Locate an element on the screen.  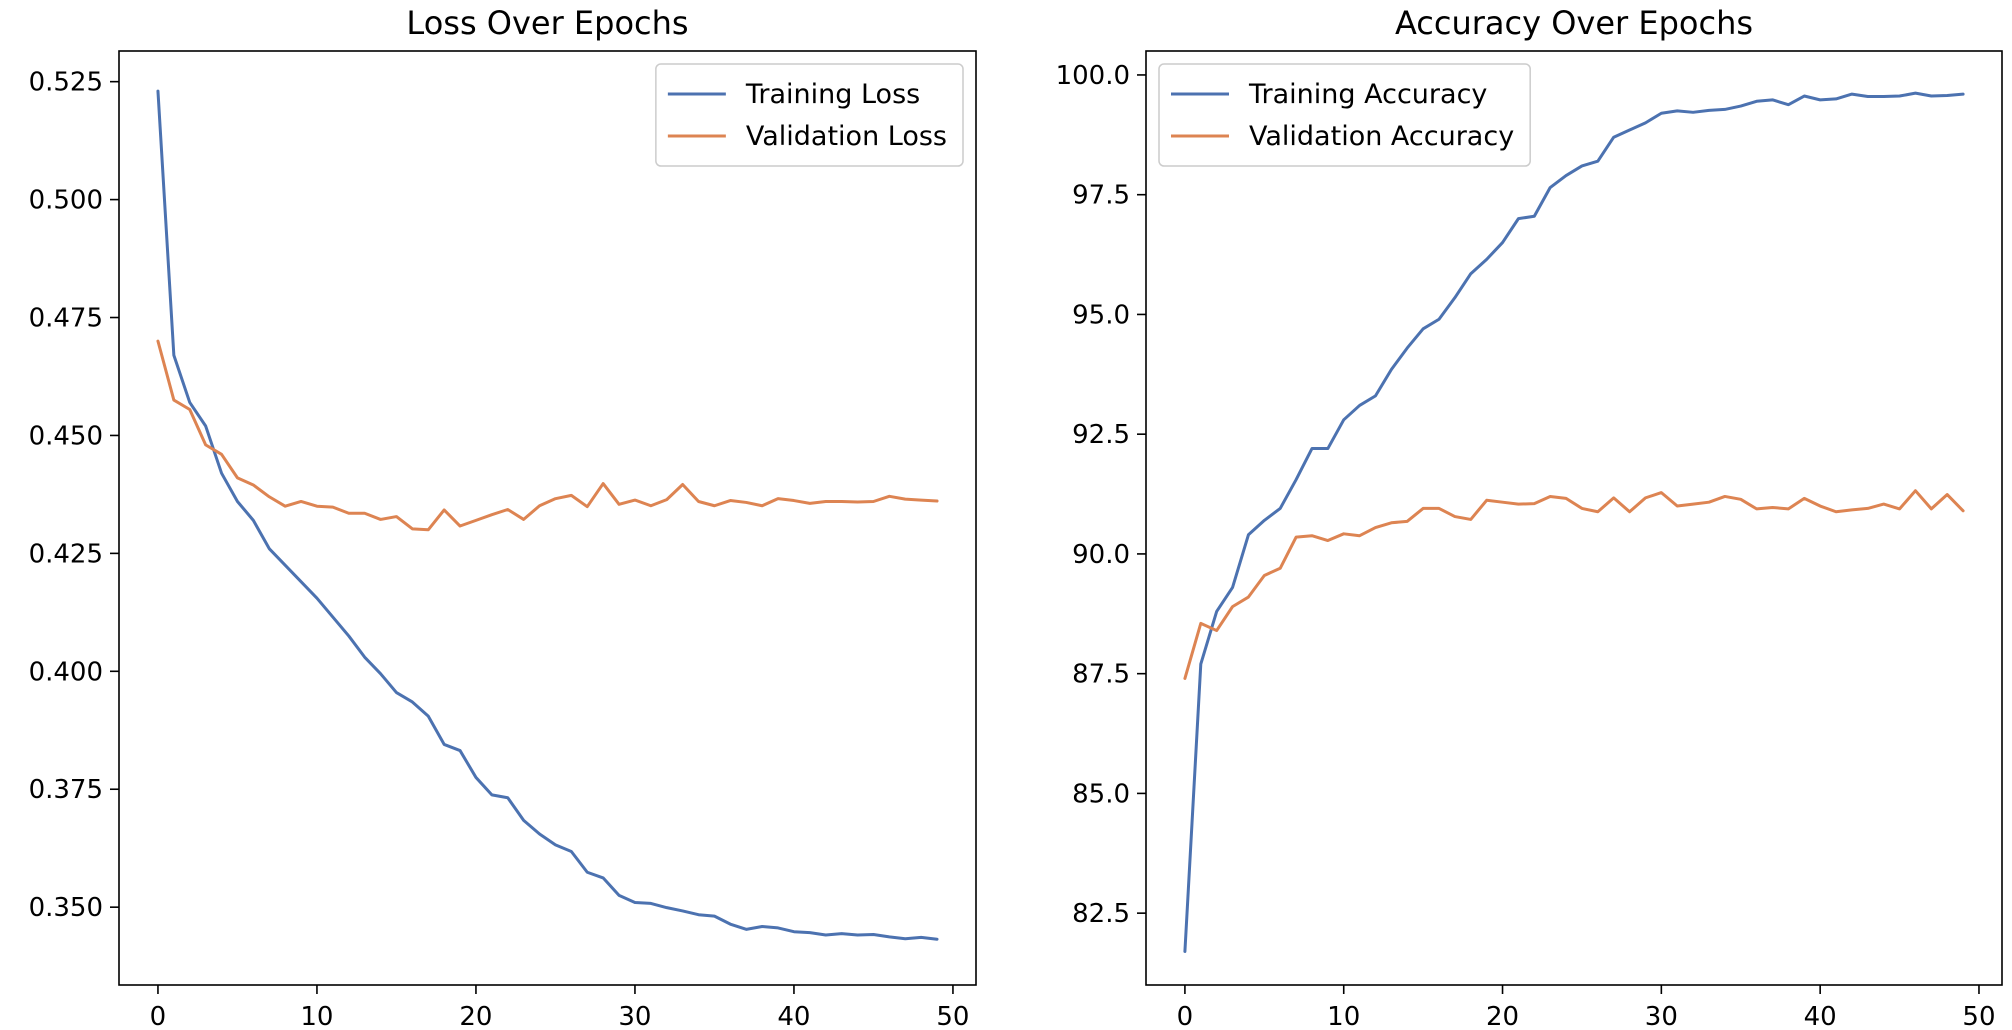
y-tick-label: 0.525 is located at coordinates (66, 83).